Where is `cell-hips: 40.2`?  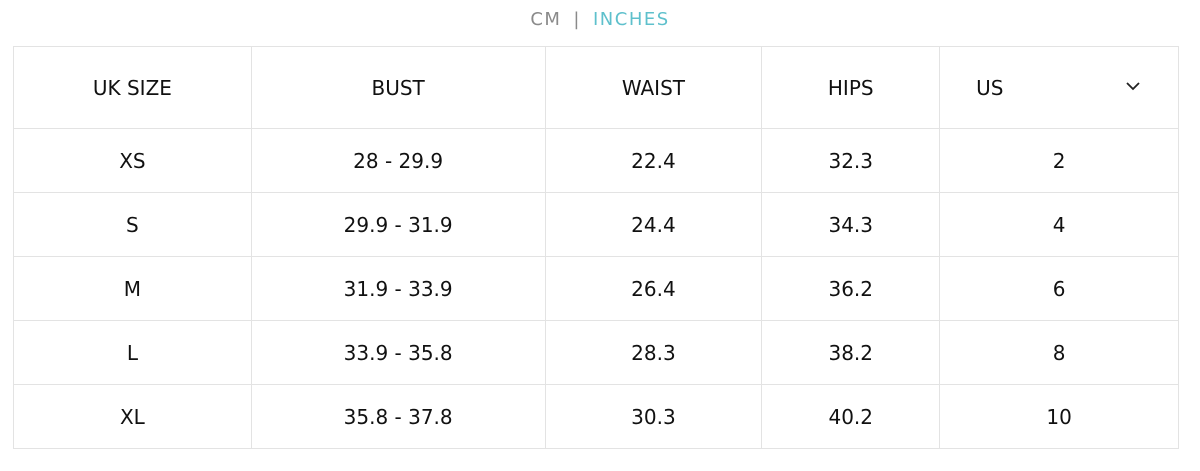
cell-hips: 40.2 is located at coordinates (851, 416).